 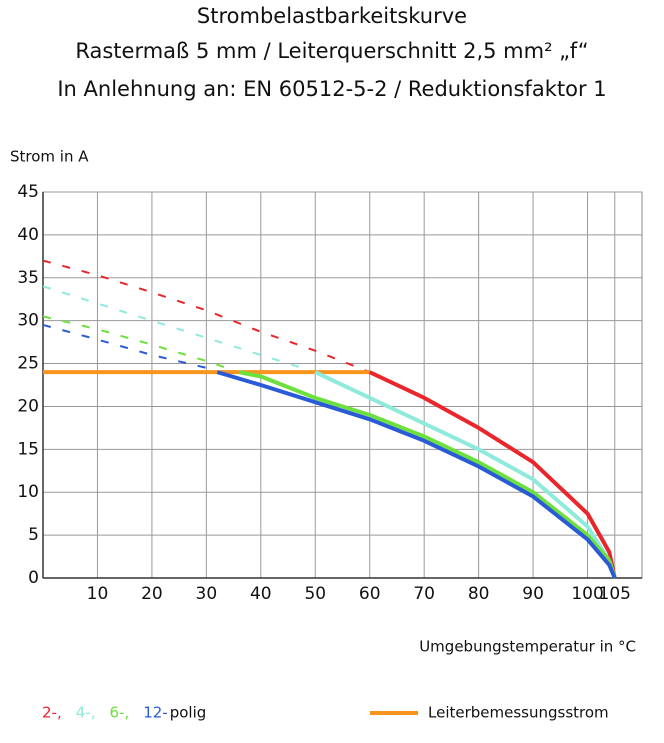 What do you see at coordinates (527, 647) in the screenshot?
I see `x-axis-label: Umgebungstemperatur in °C` at bounding box center [527, 647].